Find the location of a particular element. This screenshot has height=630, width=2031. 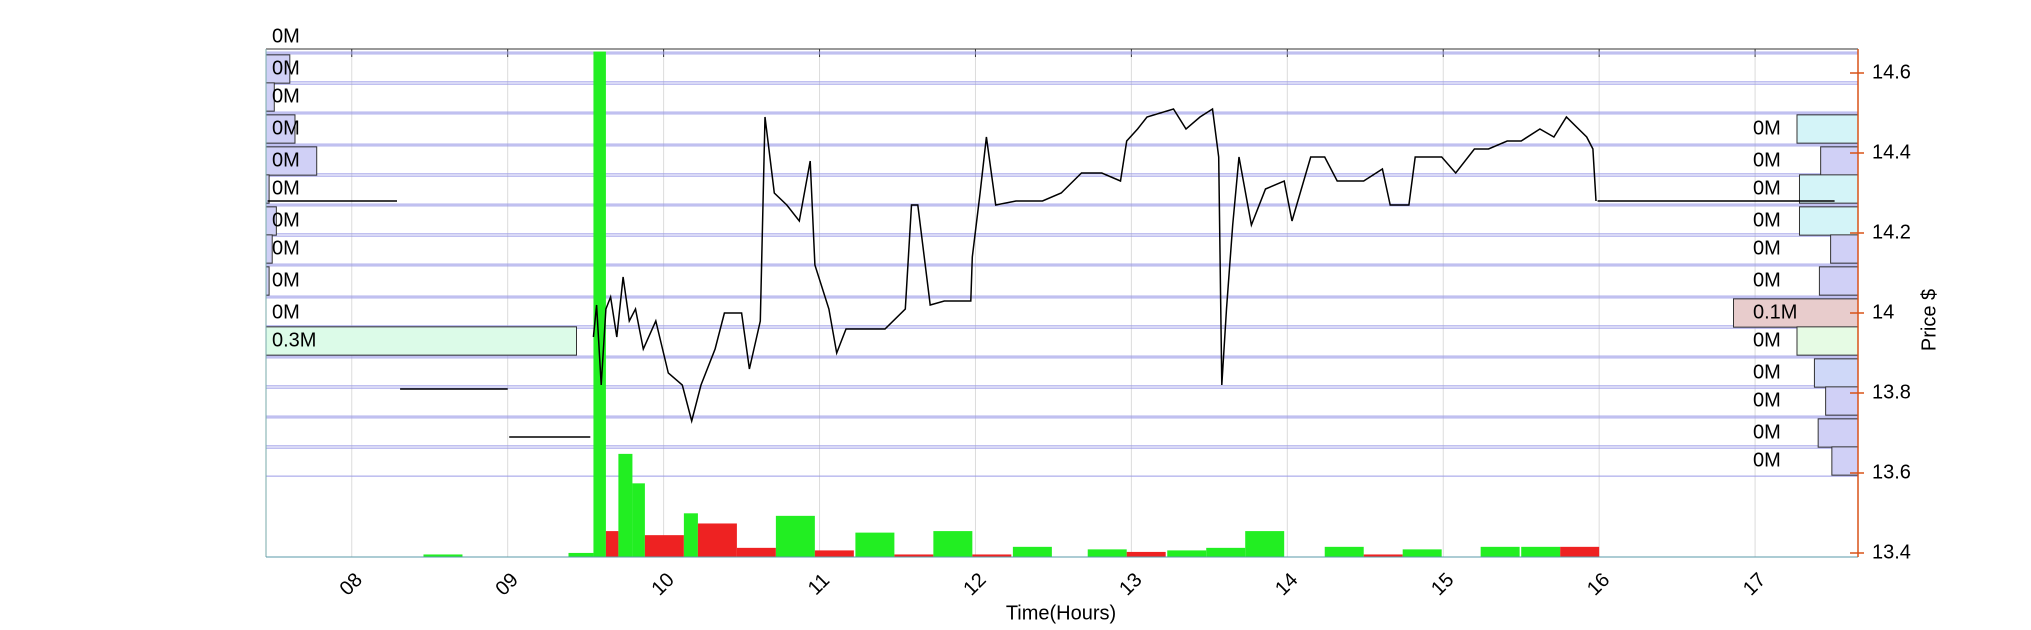

y-tick-label: 13.4 is located at coordinates (1891, 552).